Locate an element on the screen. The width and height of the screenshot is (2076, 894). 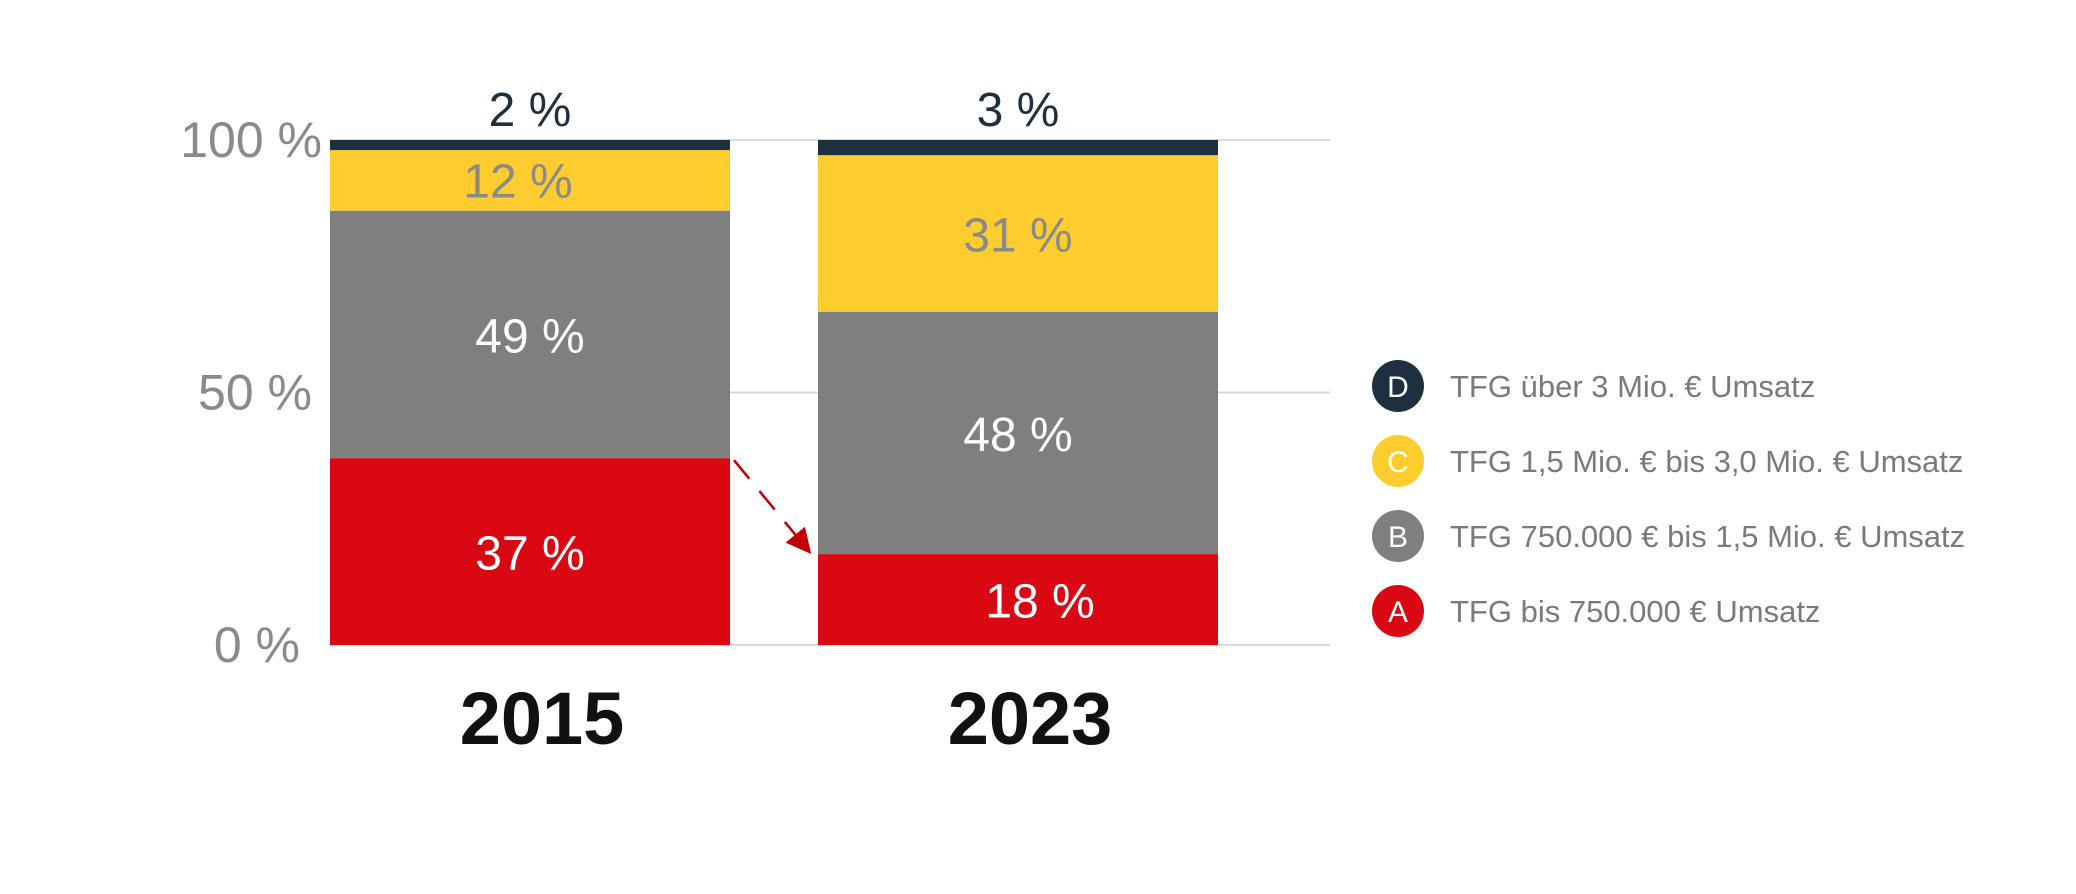
legend-marker-b is located at coordinates (1398, 536).